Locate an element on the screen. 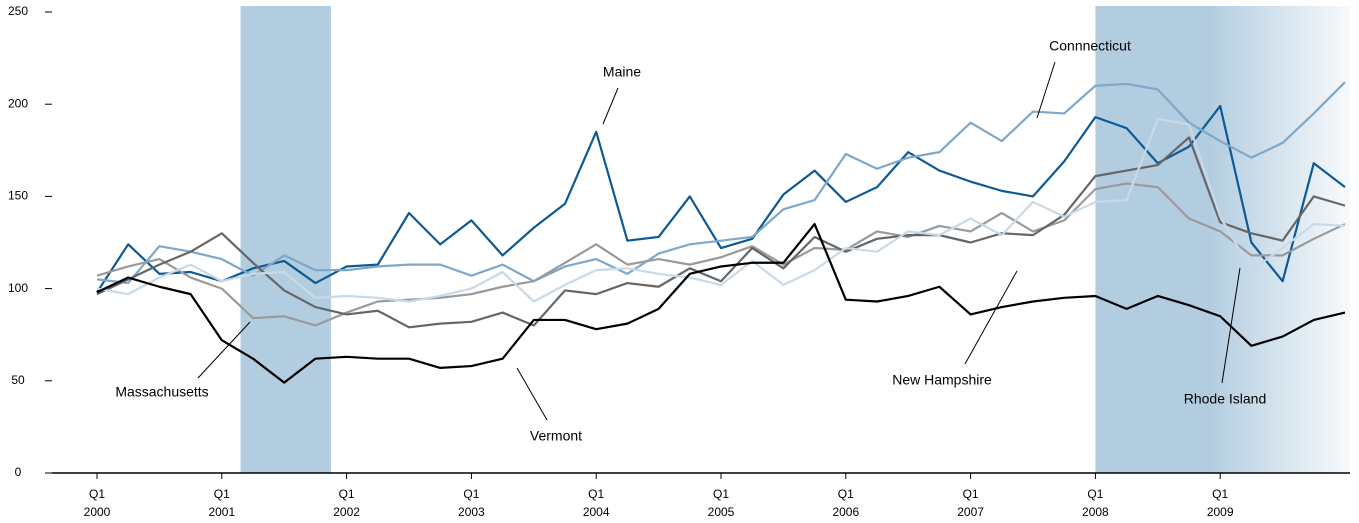 The height and width of the screenshot is (523, 1359). shaded-span is located at coordinates (285, 239).